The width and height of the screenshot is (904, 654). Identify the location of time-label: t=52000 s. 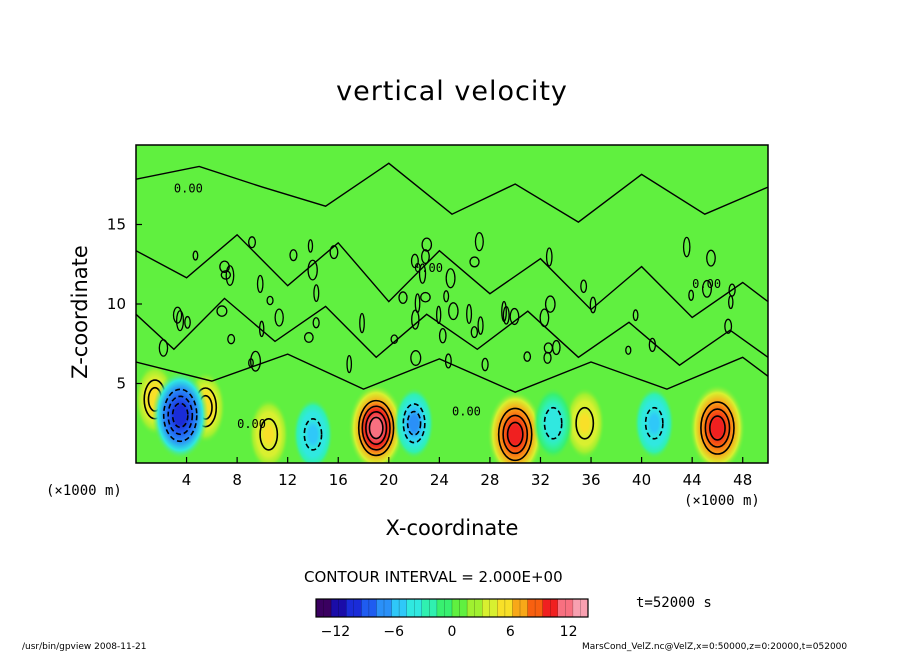
(674, 603).